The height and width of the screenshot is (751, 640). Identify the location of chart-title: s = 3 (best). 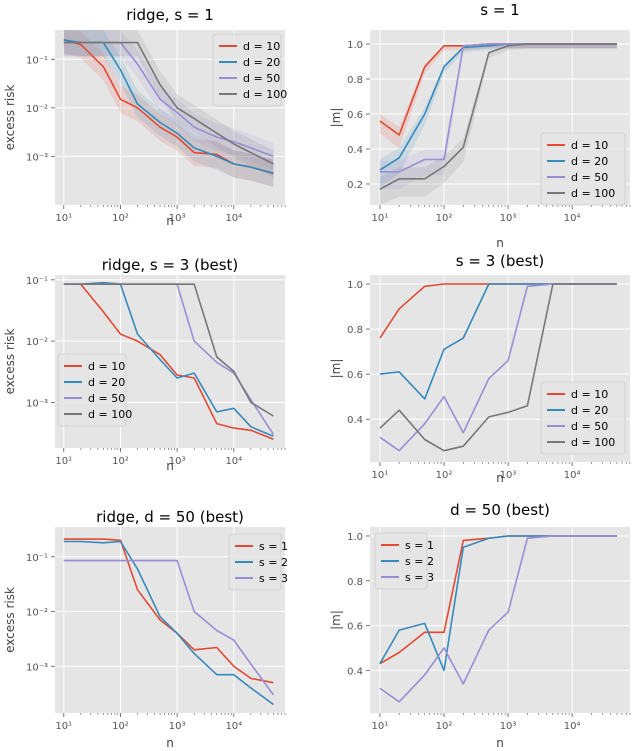
(500, 261).